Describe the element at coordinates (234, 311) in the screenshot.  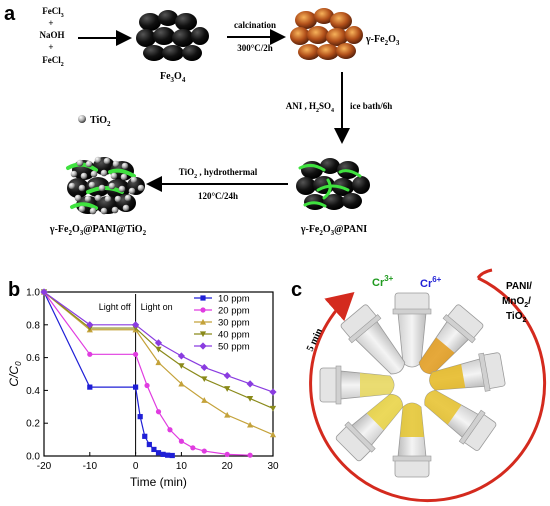
I see `legend-label-1: 20 ppm` at that location.